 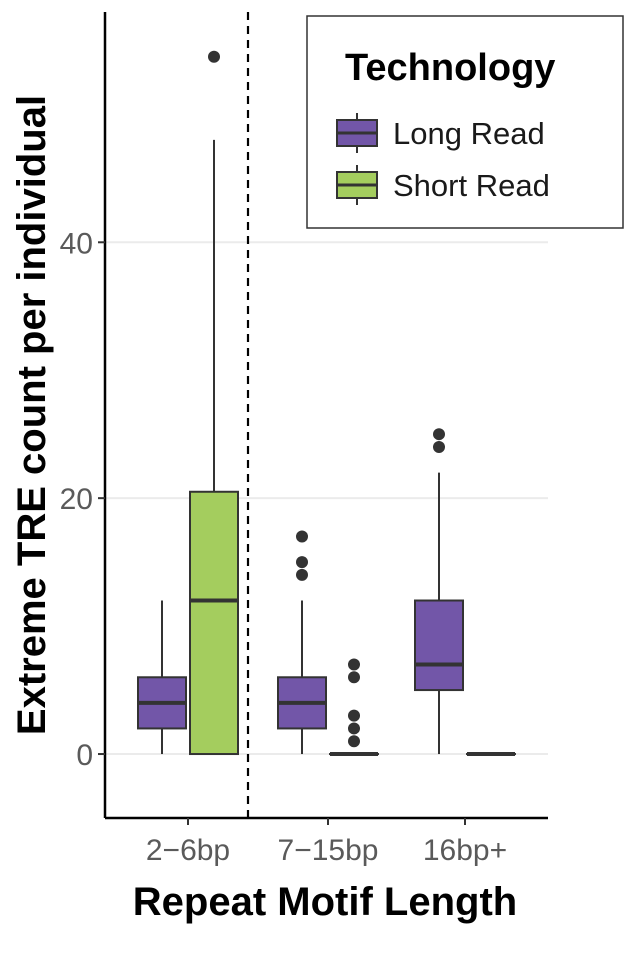 I want to click on legend-entry-long-read: Long Read, so click(x=440, y=133).